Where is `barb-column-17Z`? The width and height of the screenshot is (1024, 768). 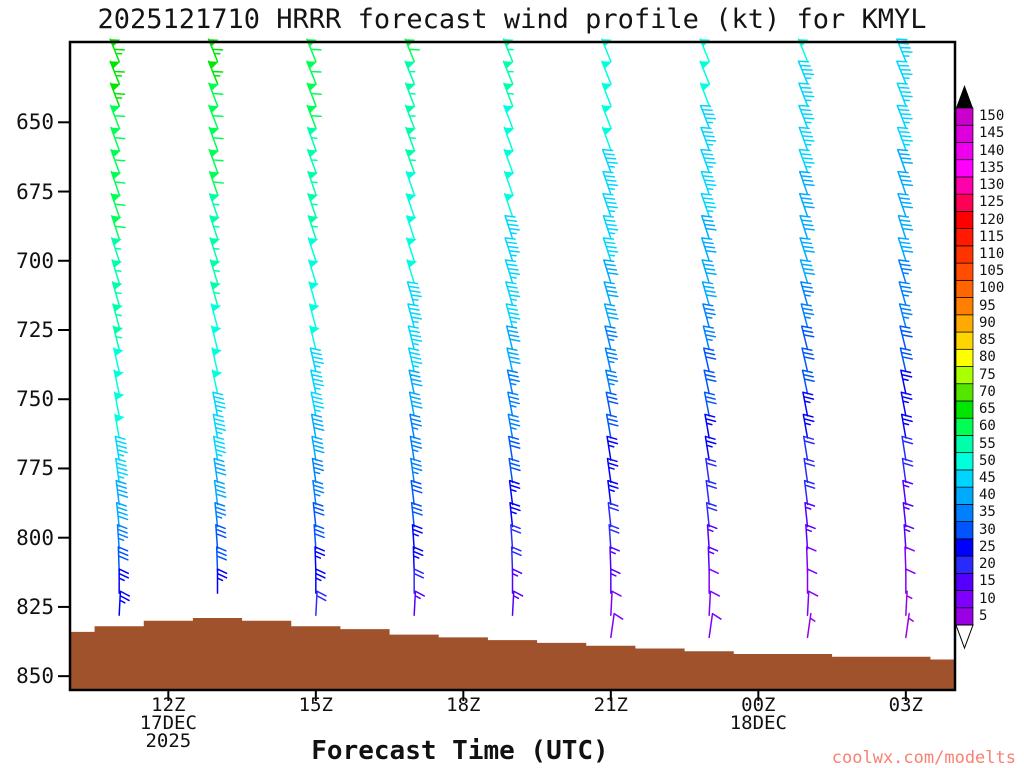
barb-column-17Z is located at coordinates (415, 327).